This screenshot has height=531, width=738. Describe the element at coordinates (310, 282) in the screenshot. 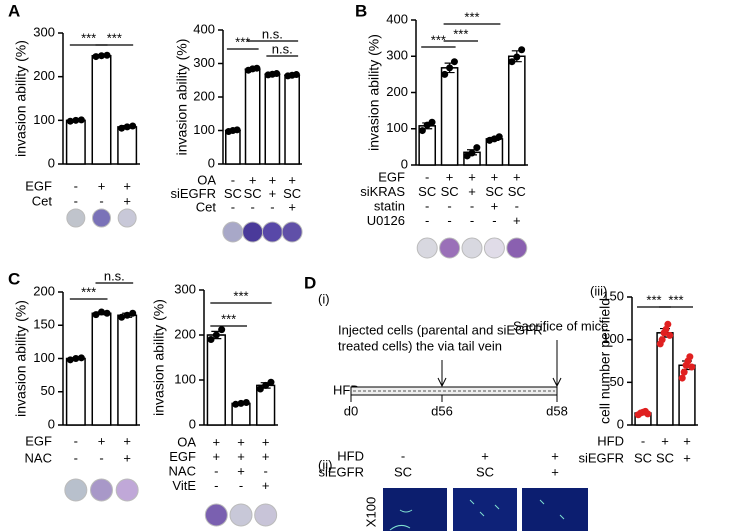

I see `panel-label: D` at that location.